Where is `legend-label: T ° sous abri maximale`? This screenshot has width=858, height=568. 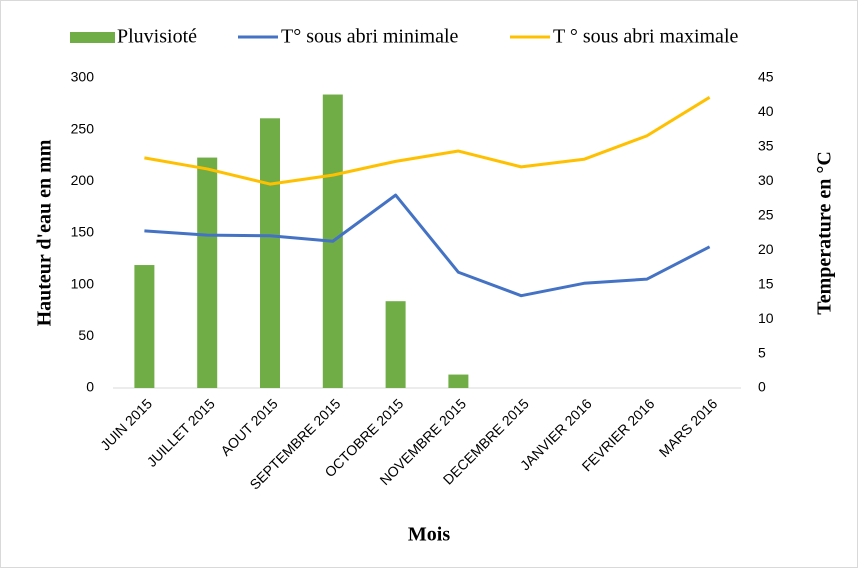 legend-label: T ° sous abri maximale is located at coordinates (645, 37).